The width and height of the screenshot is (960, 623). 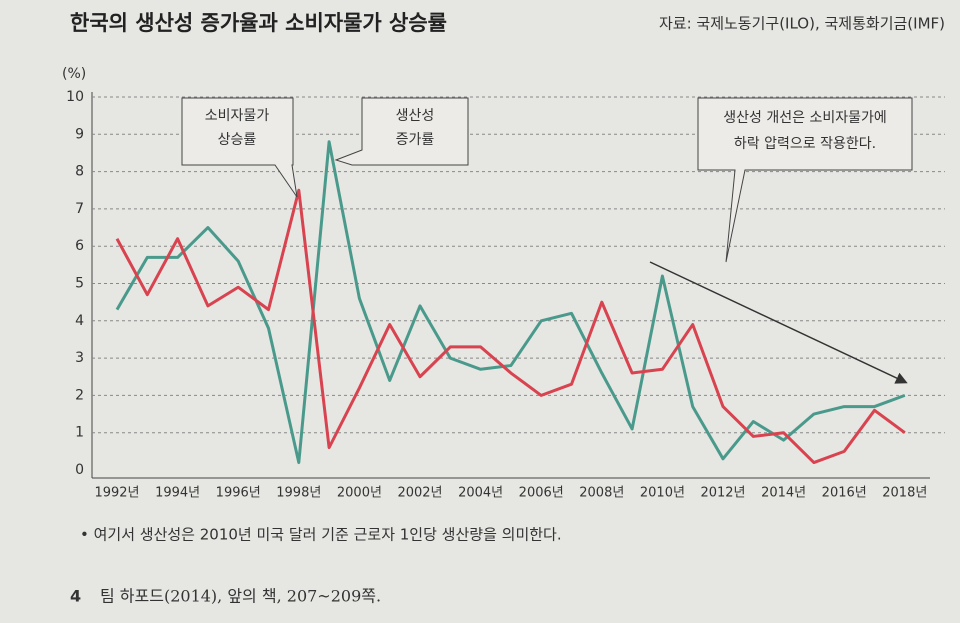 What do you see at coordinates (804, 118) in the screenshot?
I see `callout-text: 생산성 개선은 소비자물가에` at bounding box center [804, 118].